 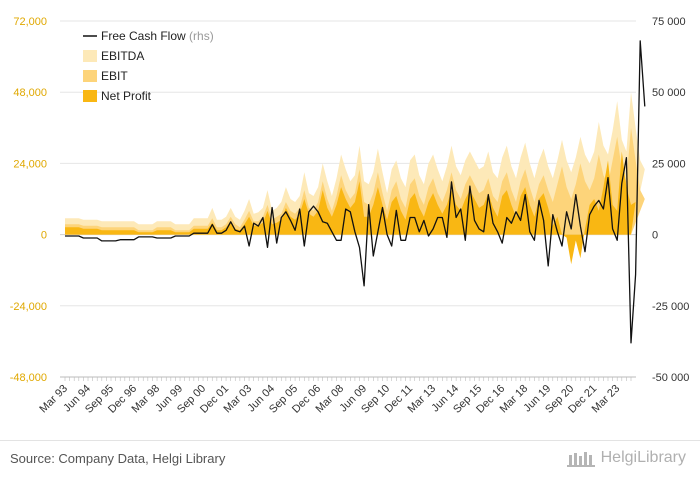 I want to click on left-tick-label: -48,000, so click(x=28, y=378).